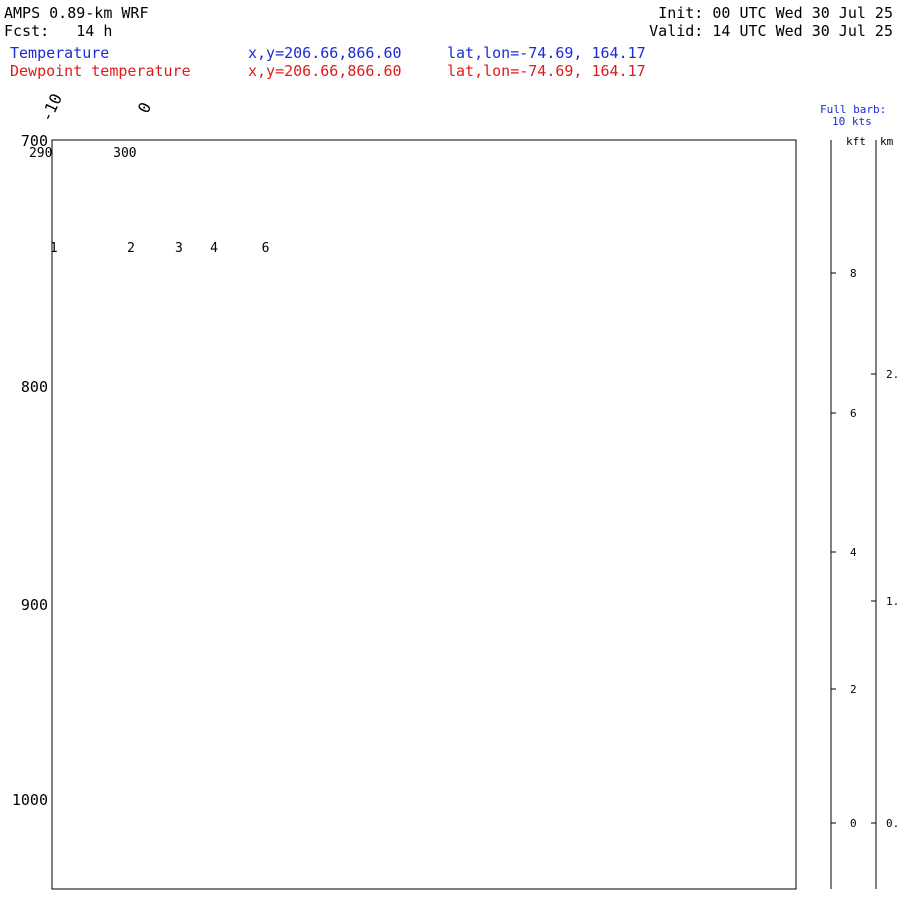 Image resolution: width=900 pixels, height=900 pixels. What do you see at coordinates (546, 53) in the screenshot?
I see `temperature-latlon: lat,lon=-74.69, 164.17` at bounding box center [546, 53].